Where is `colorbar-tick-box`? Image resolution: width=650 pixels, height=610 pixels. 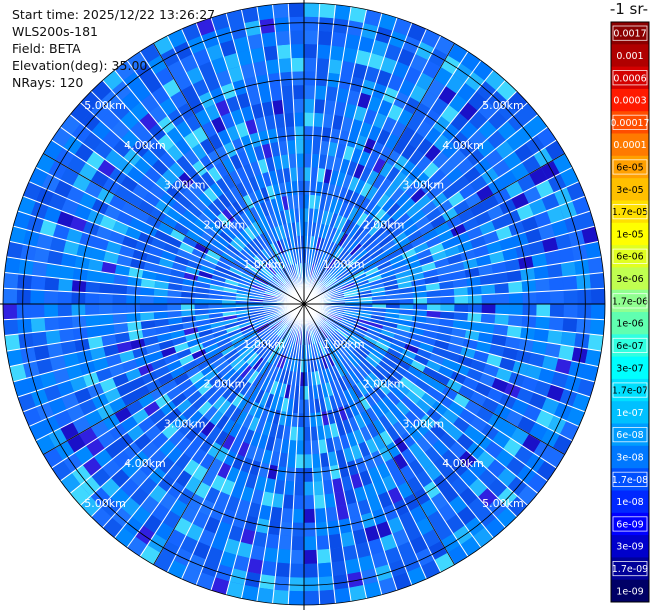 colorbar-tick-box is located at coordinates (630, 256).